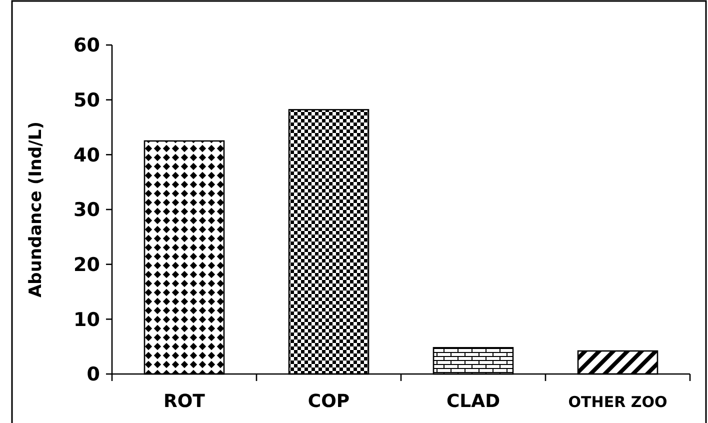 This screenshot has width=708, height=423. What do you see at coordinates (87, 100) in the screenshot?
I see `y-tick-label: 50` at bounding box center [87, 100].